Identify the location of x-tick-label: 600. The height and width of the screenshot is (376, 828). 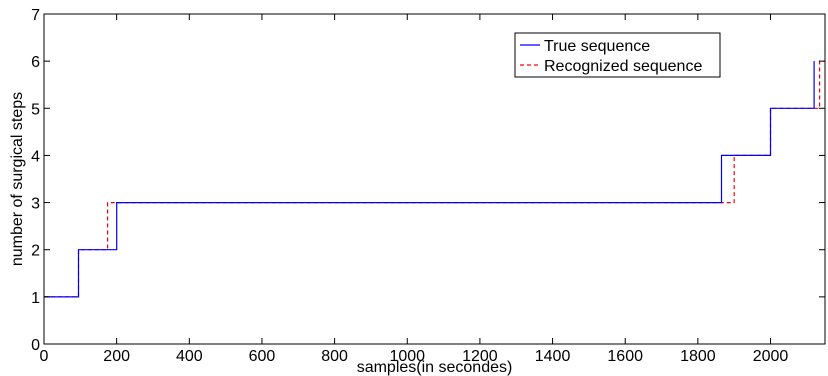
(262, 356).